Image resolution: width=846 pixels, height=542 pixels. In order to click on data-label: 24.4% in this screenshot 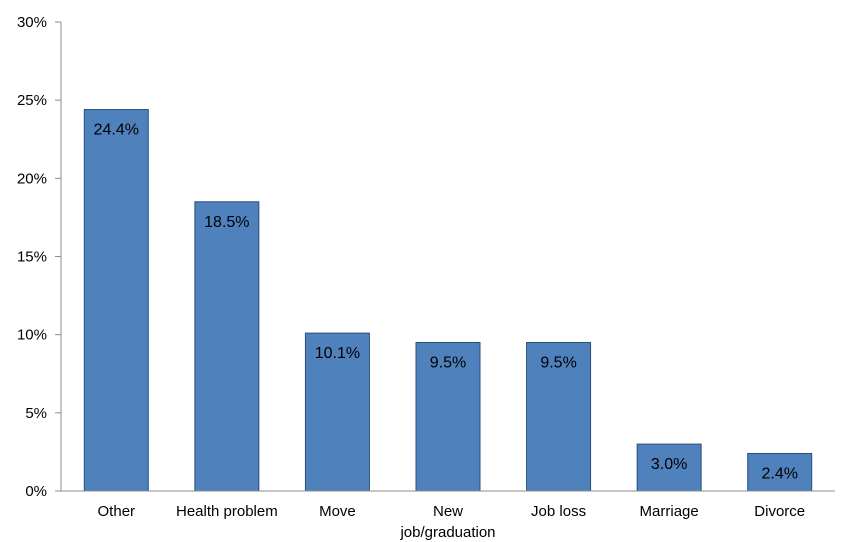, I will do `click(116, 130)`.